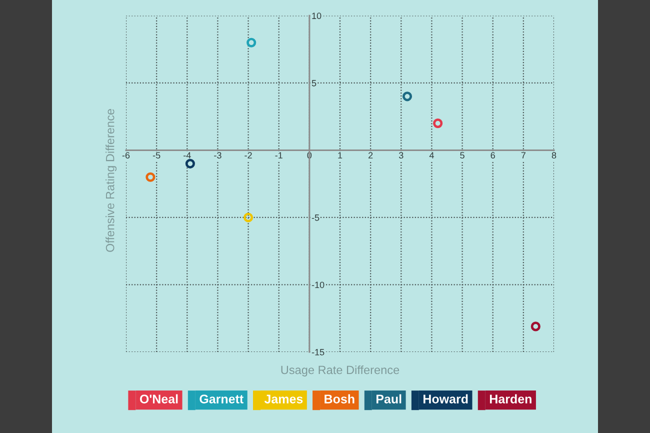 This screenshot has height=433, width=650. I want to click on legend-label: O'Neal, so click(159, 399).